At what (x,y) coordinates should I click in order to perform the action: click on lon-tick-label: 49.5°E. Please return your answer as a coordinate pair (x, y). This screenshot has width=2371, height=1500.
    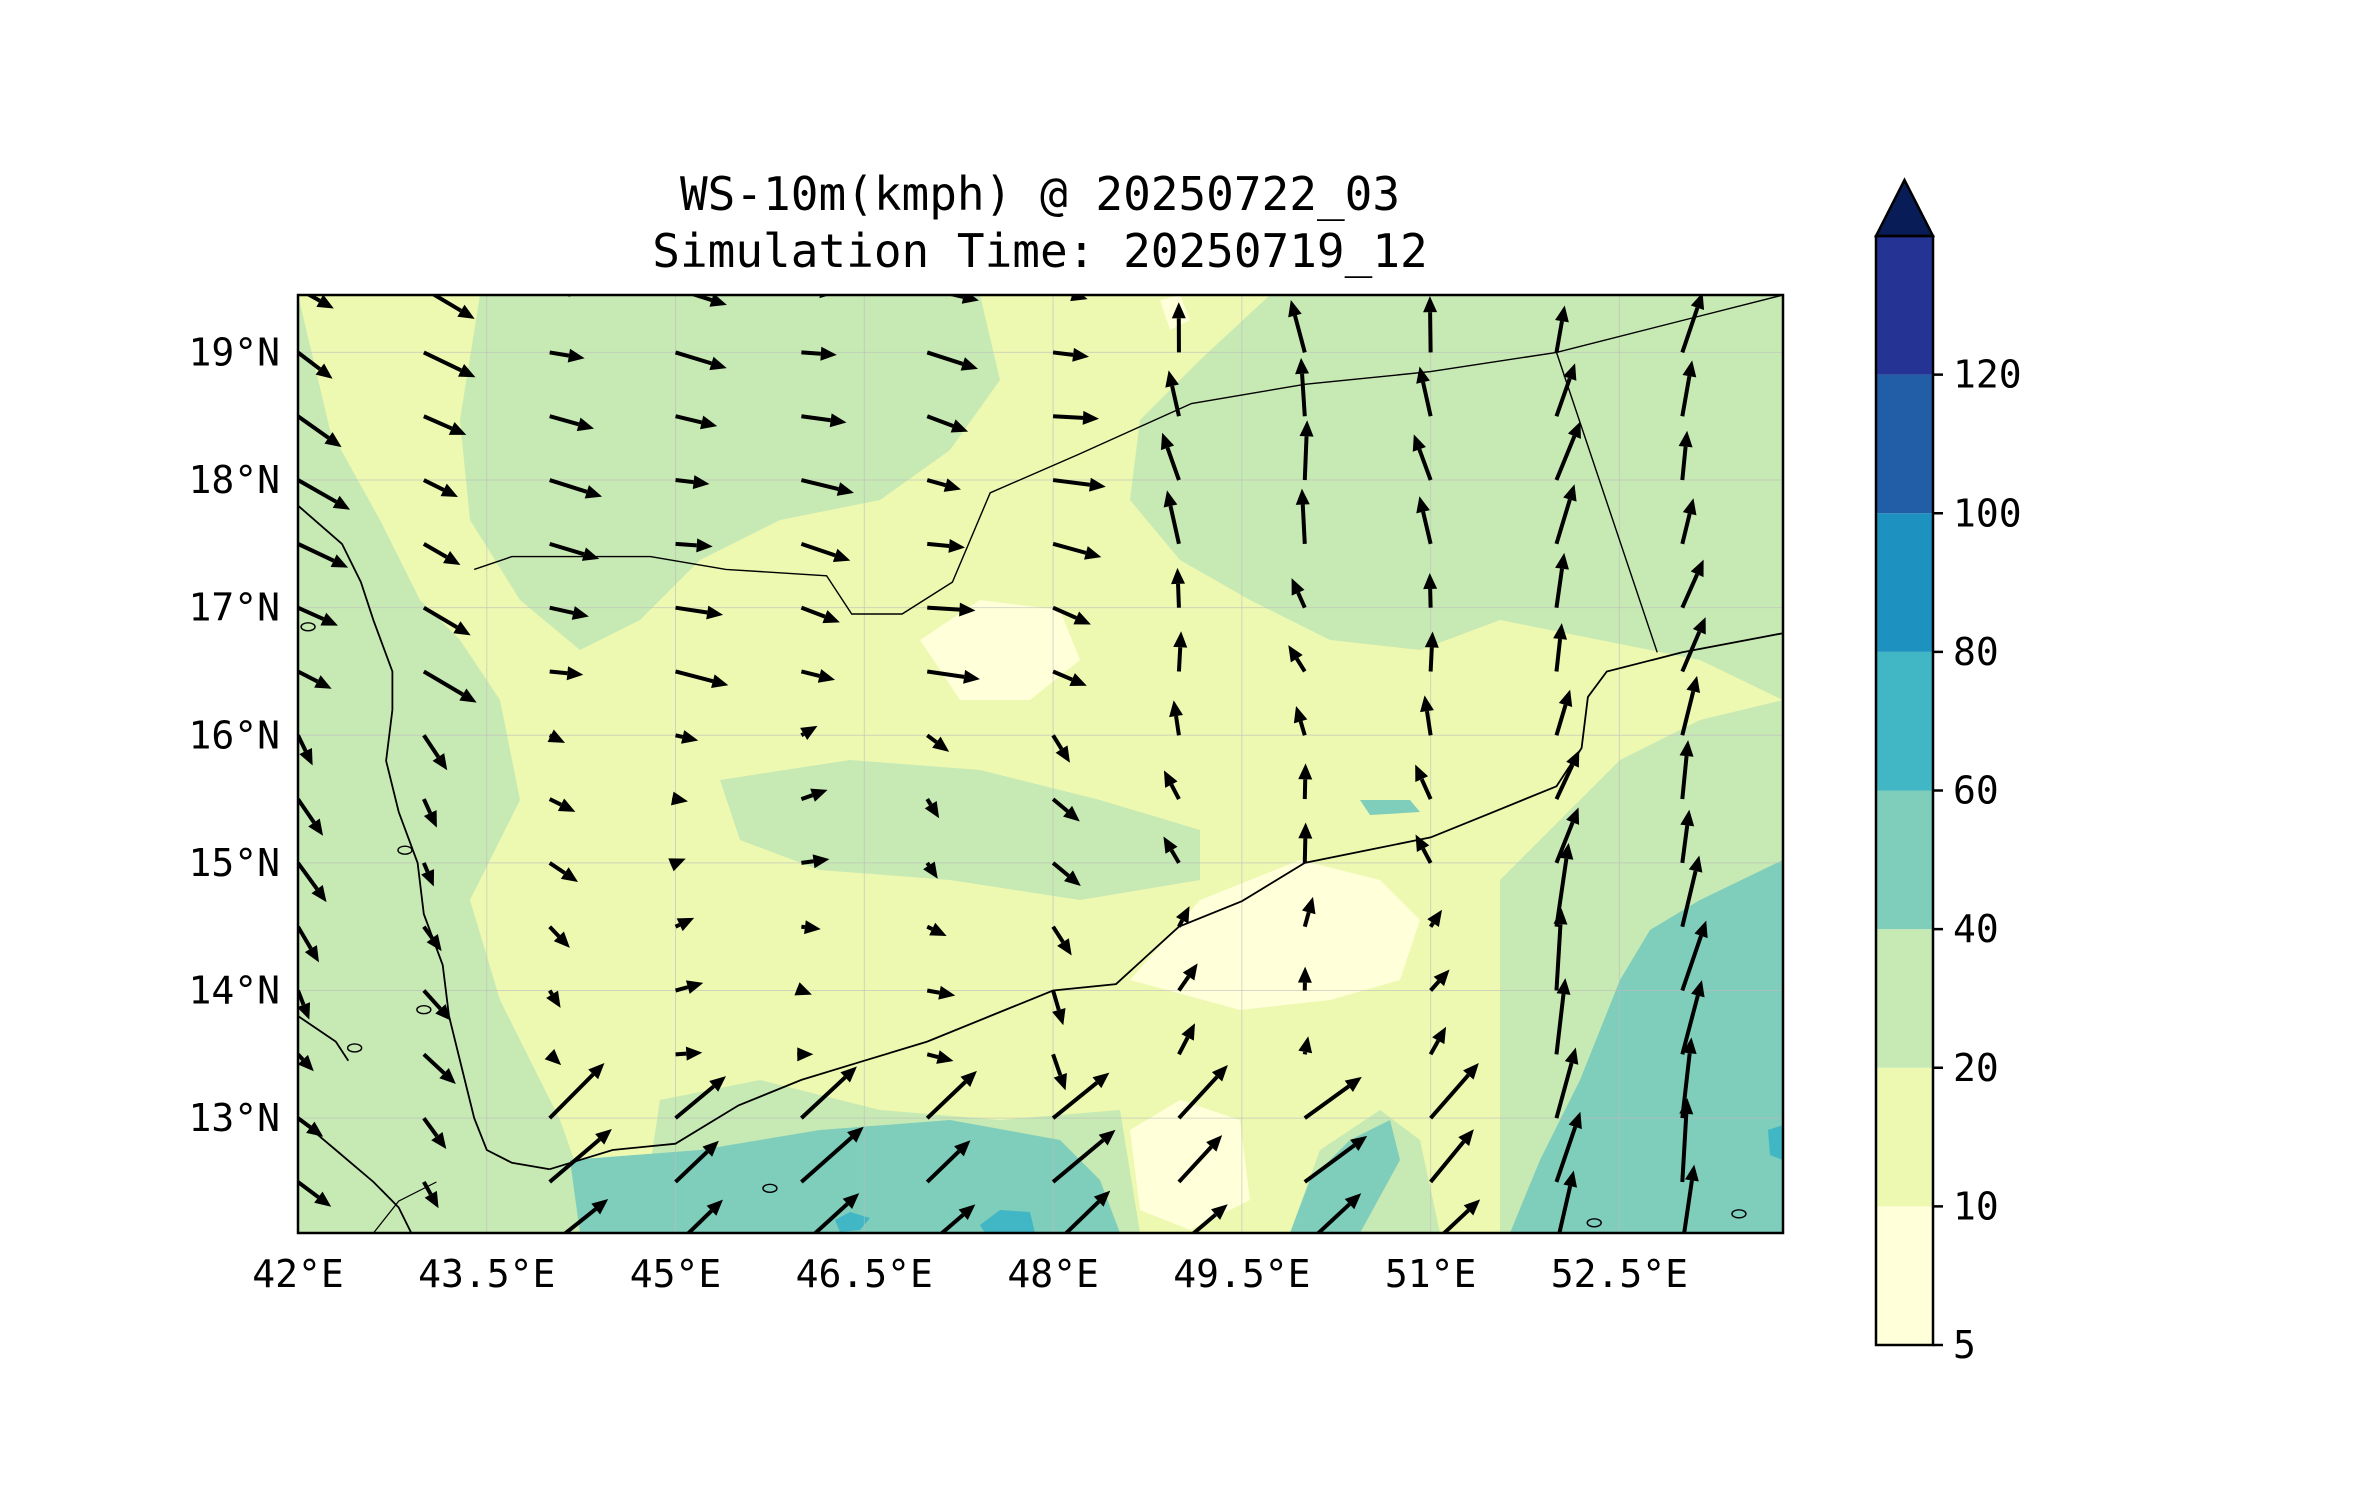
    Looking at the image, I should click on (1241, 1274).